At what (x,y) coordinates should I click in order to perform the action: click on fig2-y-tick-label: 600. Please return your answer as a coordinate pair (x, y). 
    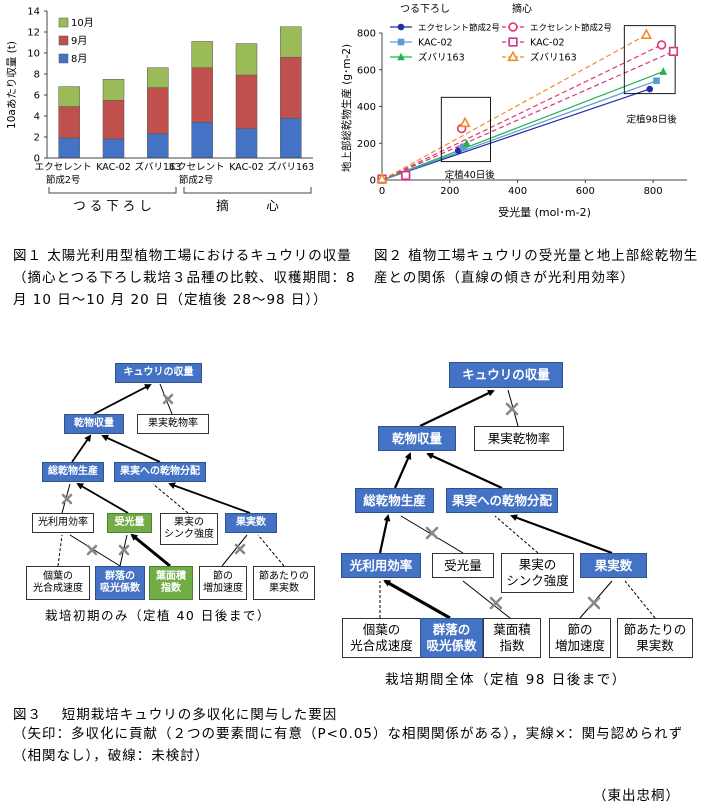
    Looking at the image, I should click on (366, 70).